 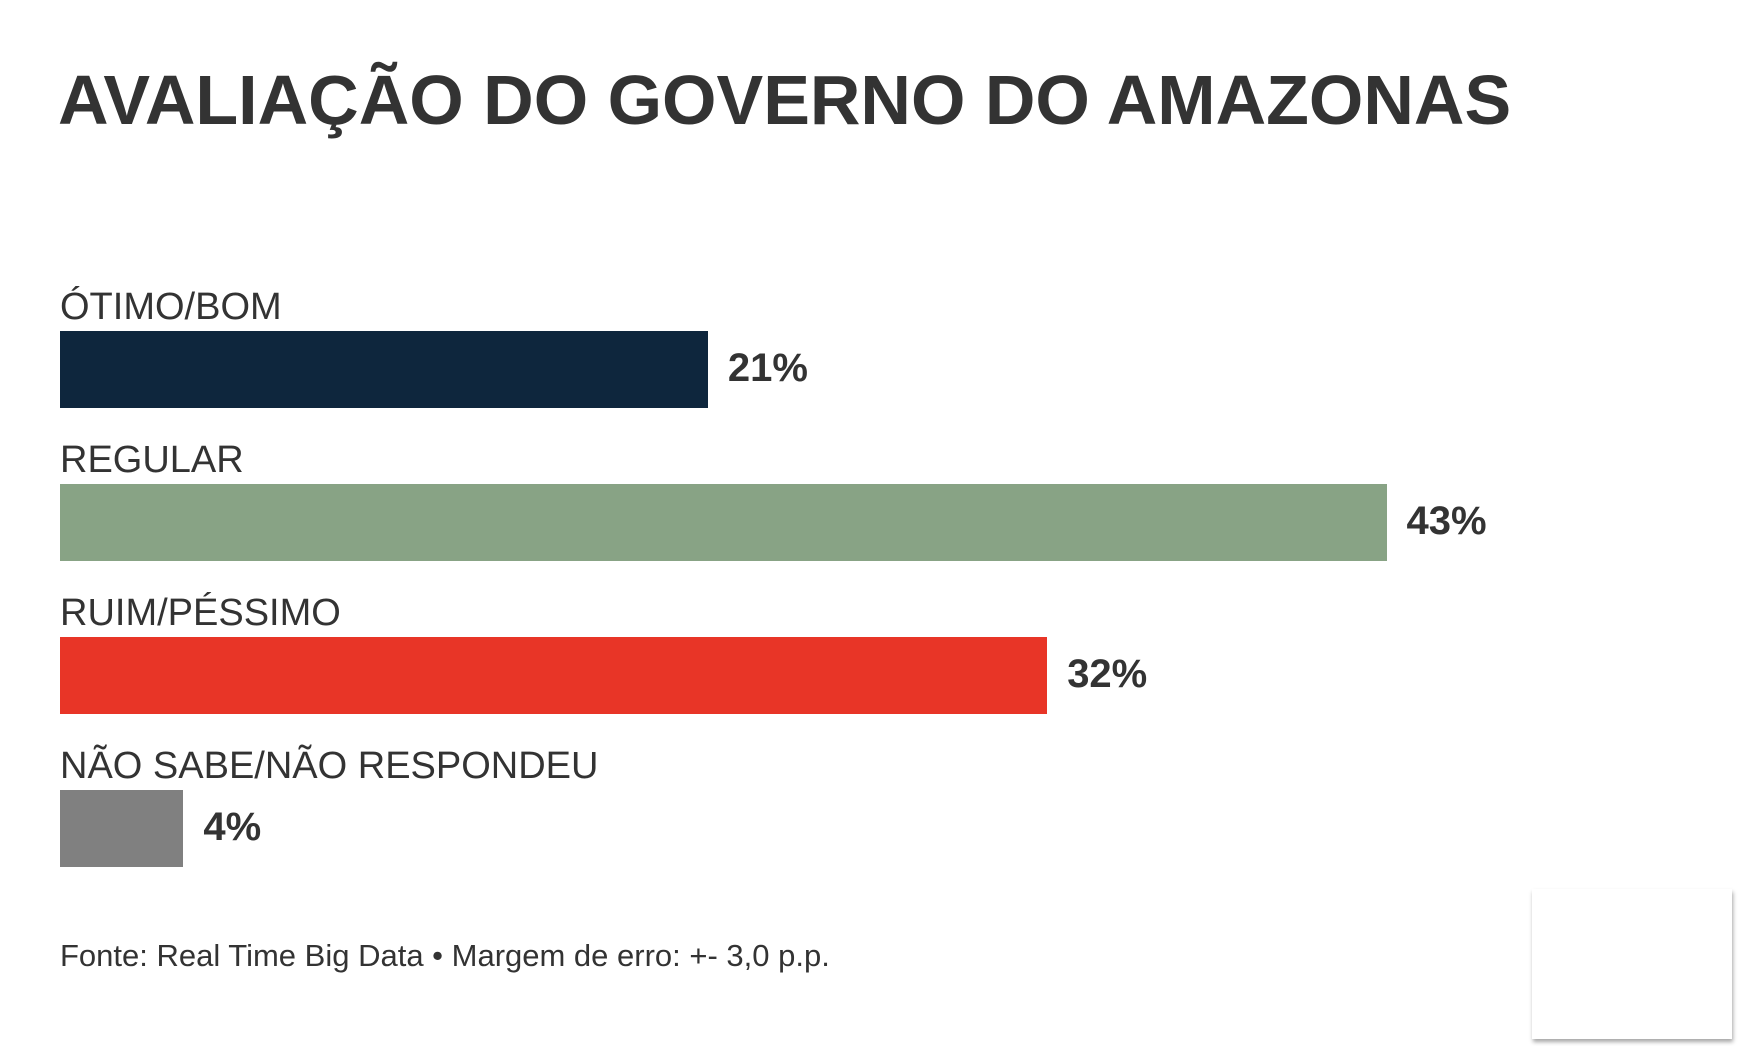 I want to click on category-label: ÓTIMO/BOM, so click(x=171, y=307).